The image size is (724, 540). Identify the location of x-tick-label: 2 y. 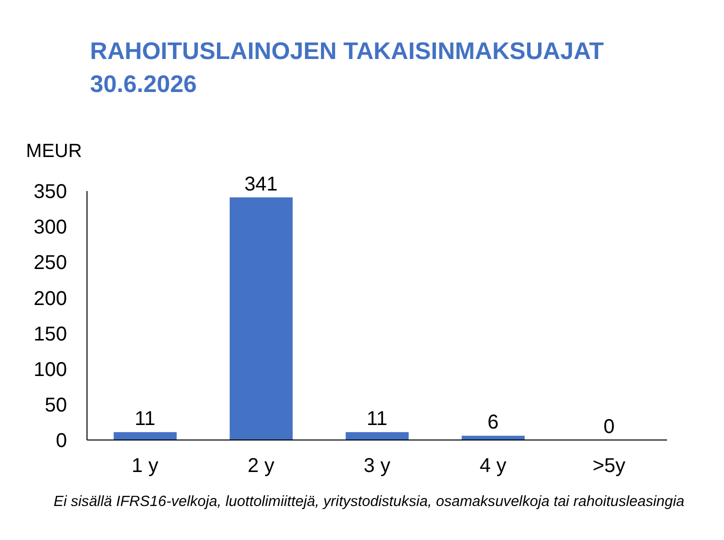
(261, 466).